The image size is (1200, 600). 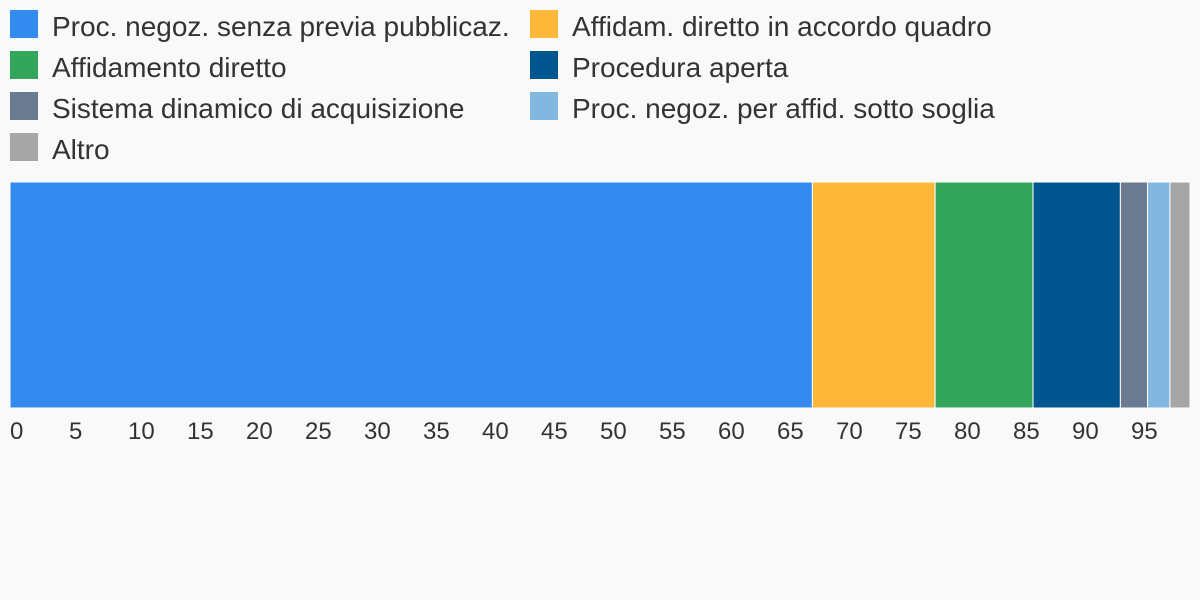 What do you see at coordinates (680, 67) in the screenshot?
I see `legend-label: Procedura aperta` at bounding box center [680, 67].